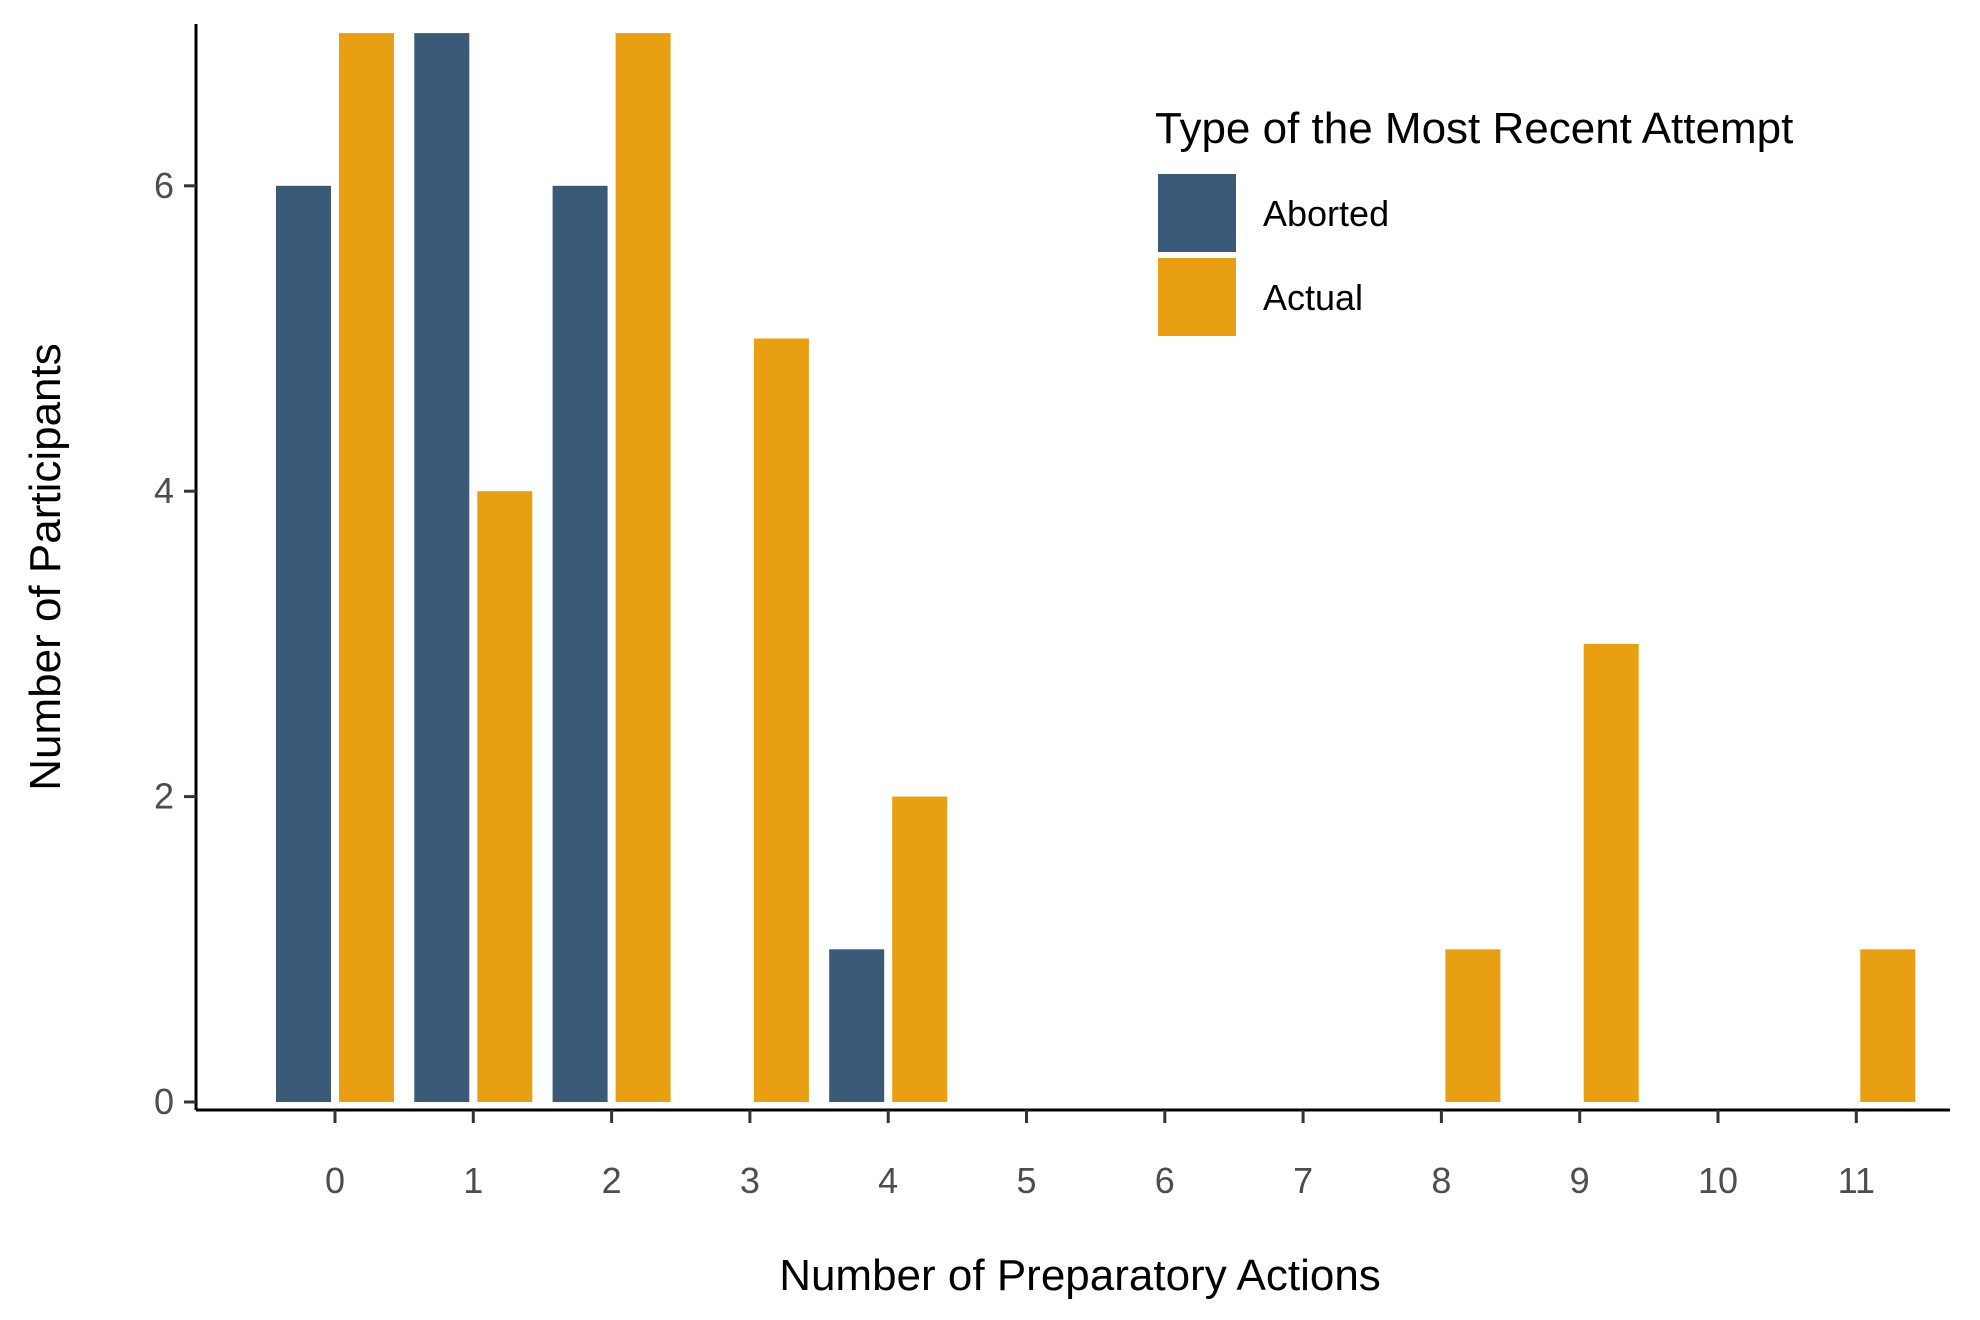  I want to click on x-tick-label: 5, so click(1026, 1180).